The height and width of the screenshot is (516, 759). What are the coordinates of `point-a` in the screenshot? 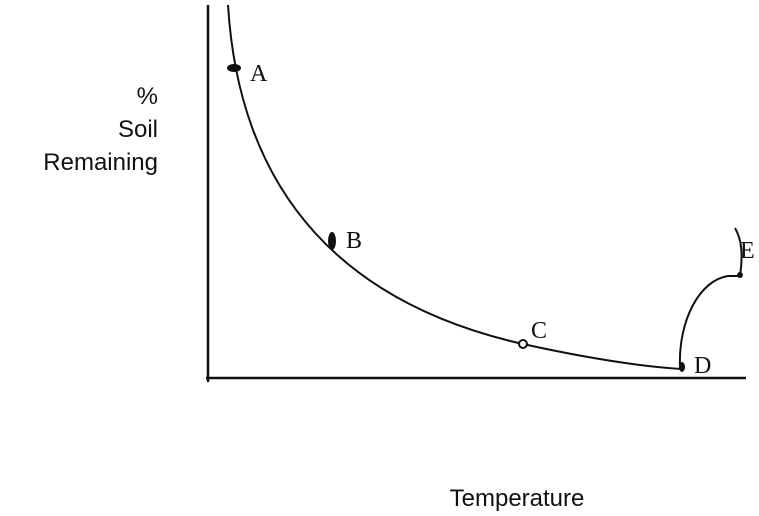 It's located at (234, 68).